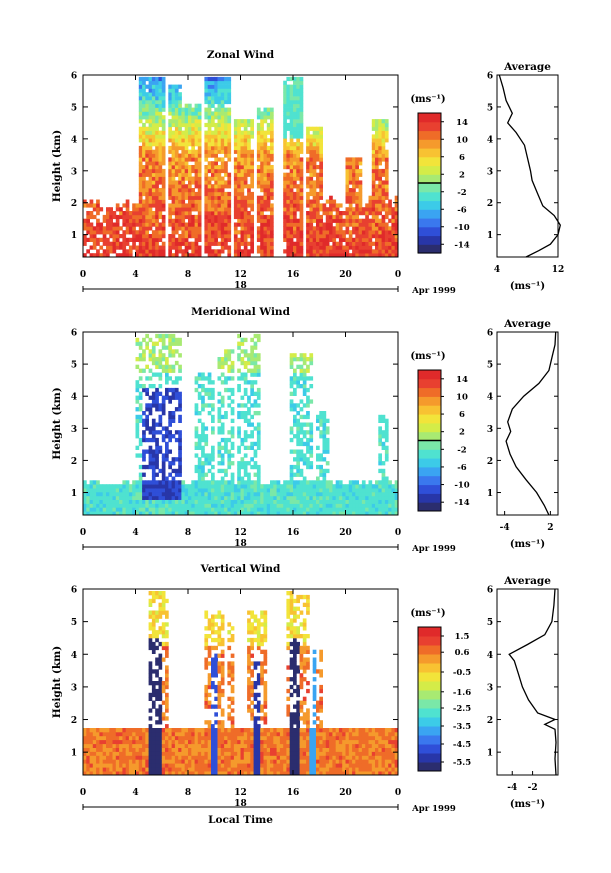 The image size is (611, 873). What do you see at coordinates (462, 380) in the screenshot?
I see `colorbar-tick-label: 14` at bounding box center [462, 380].